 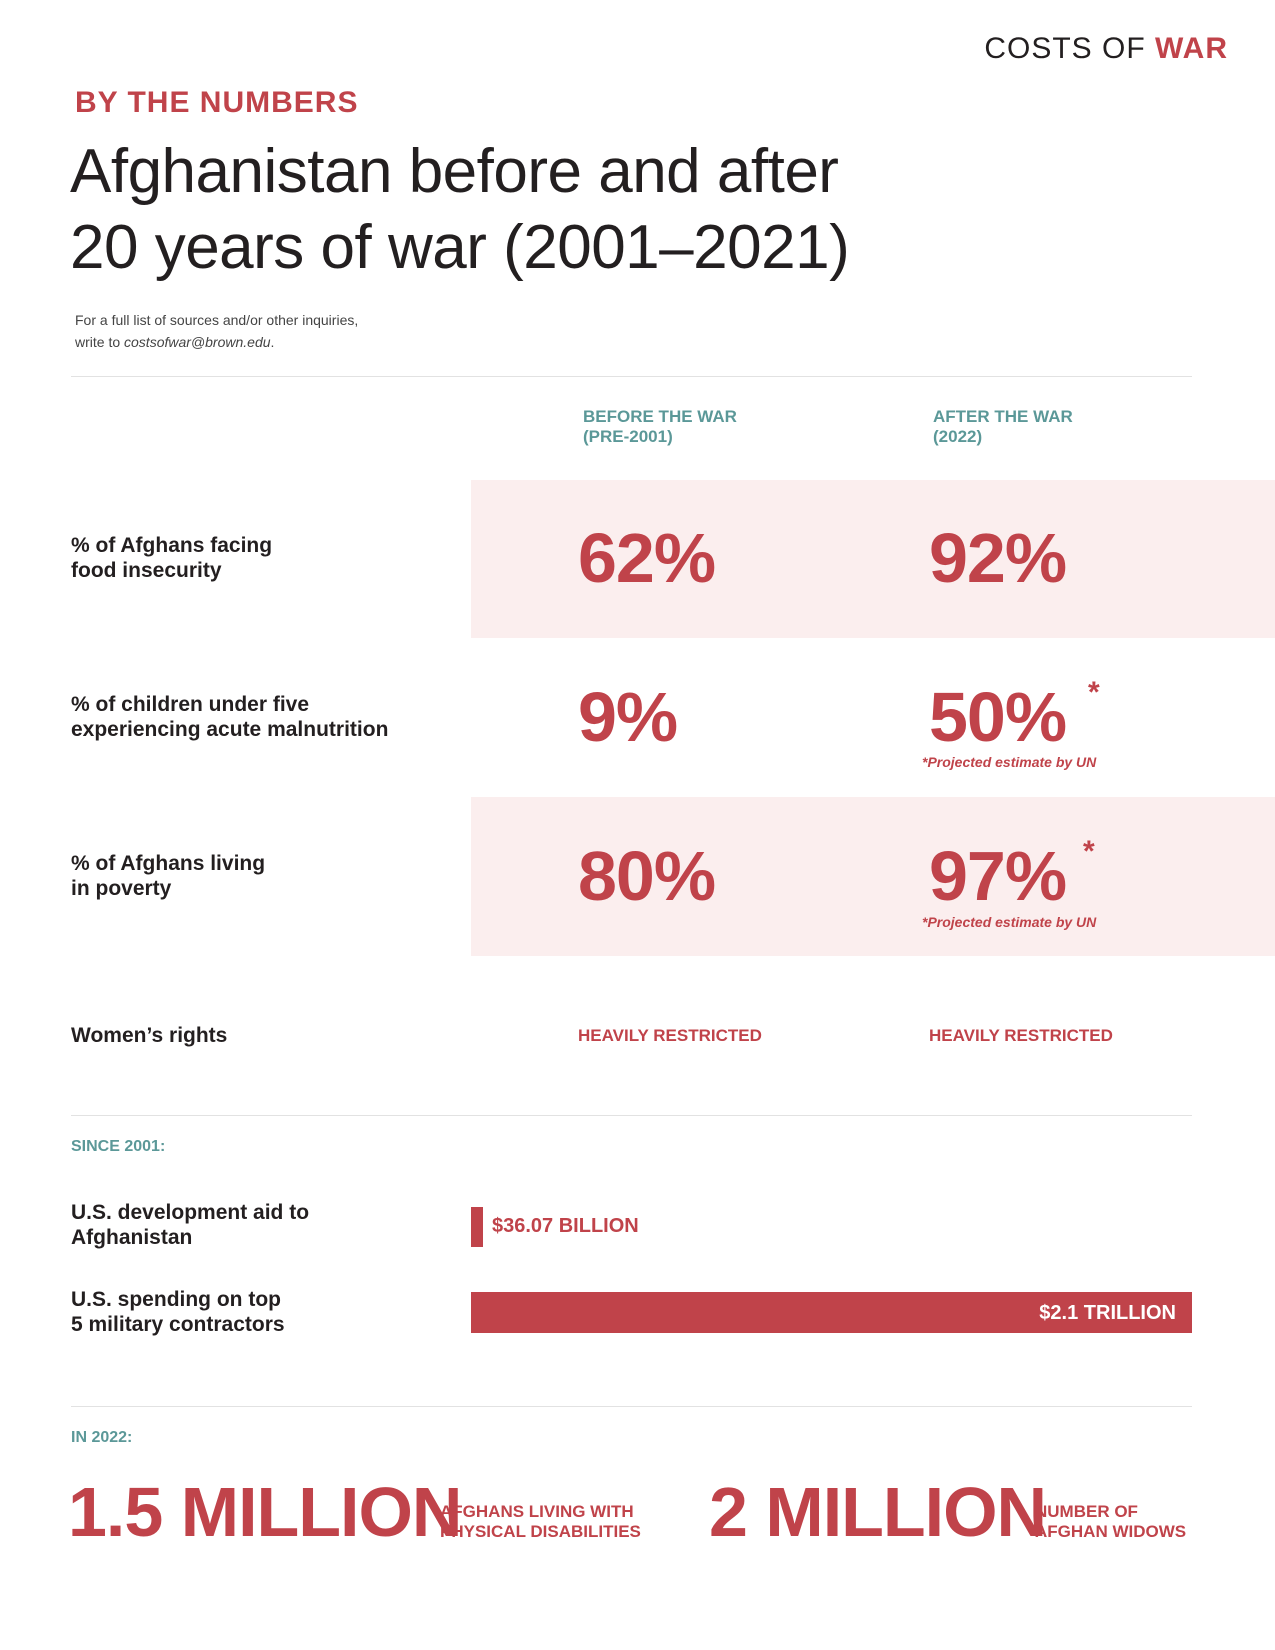 What do you see at coordinates (628, 717) in the screenshot?
I see `value-before: 9%` at bounding box center [628, 717].